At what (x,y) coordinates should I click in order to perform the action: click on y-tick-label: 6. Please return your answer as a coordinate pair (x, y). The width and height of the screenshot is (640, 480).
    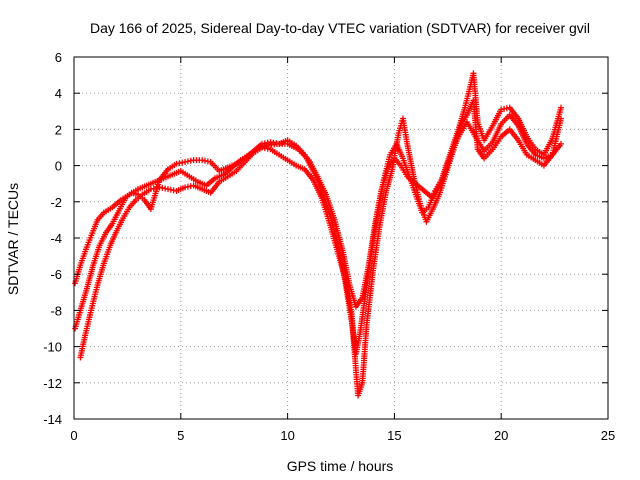
    Looking at the image, I should click on (58, 57).